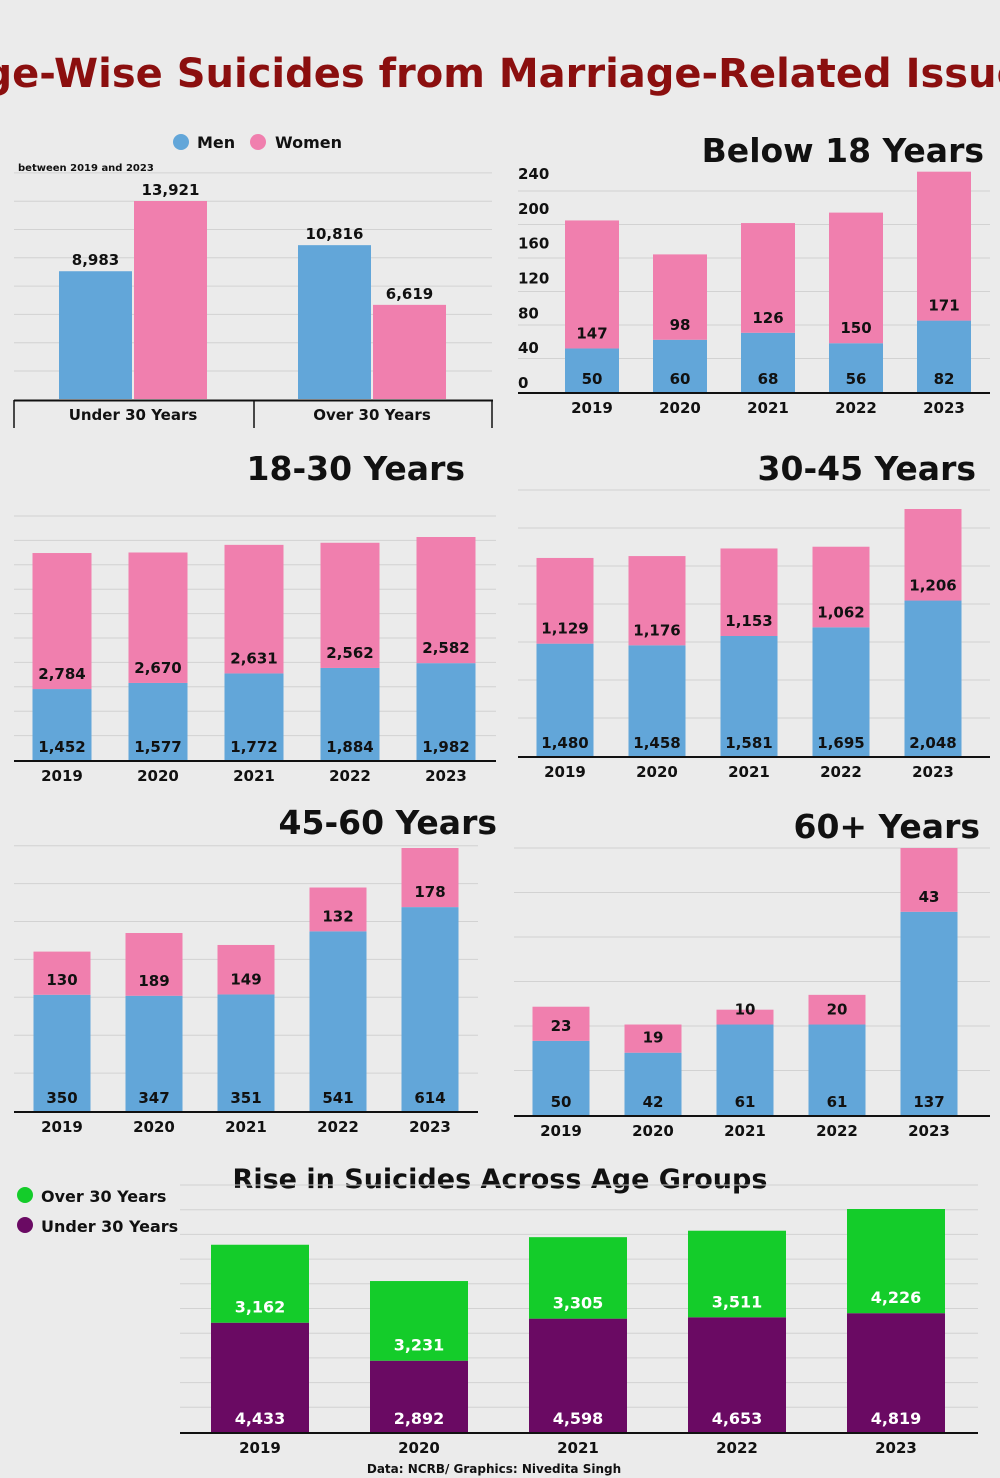  Describe the element at coordinates (943, 306) in the screenshot. I see `data-label: 171` at that location.